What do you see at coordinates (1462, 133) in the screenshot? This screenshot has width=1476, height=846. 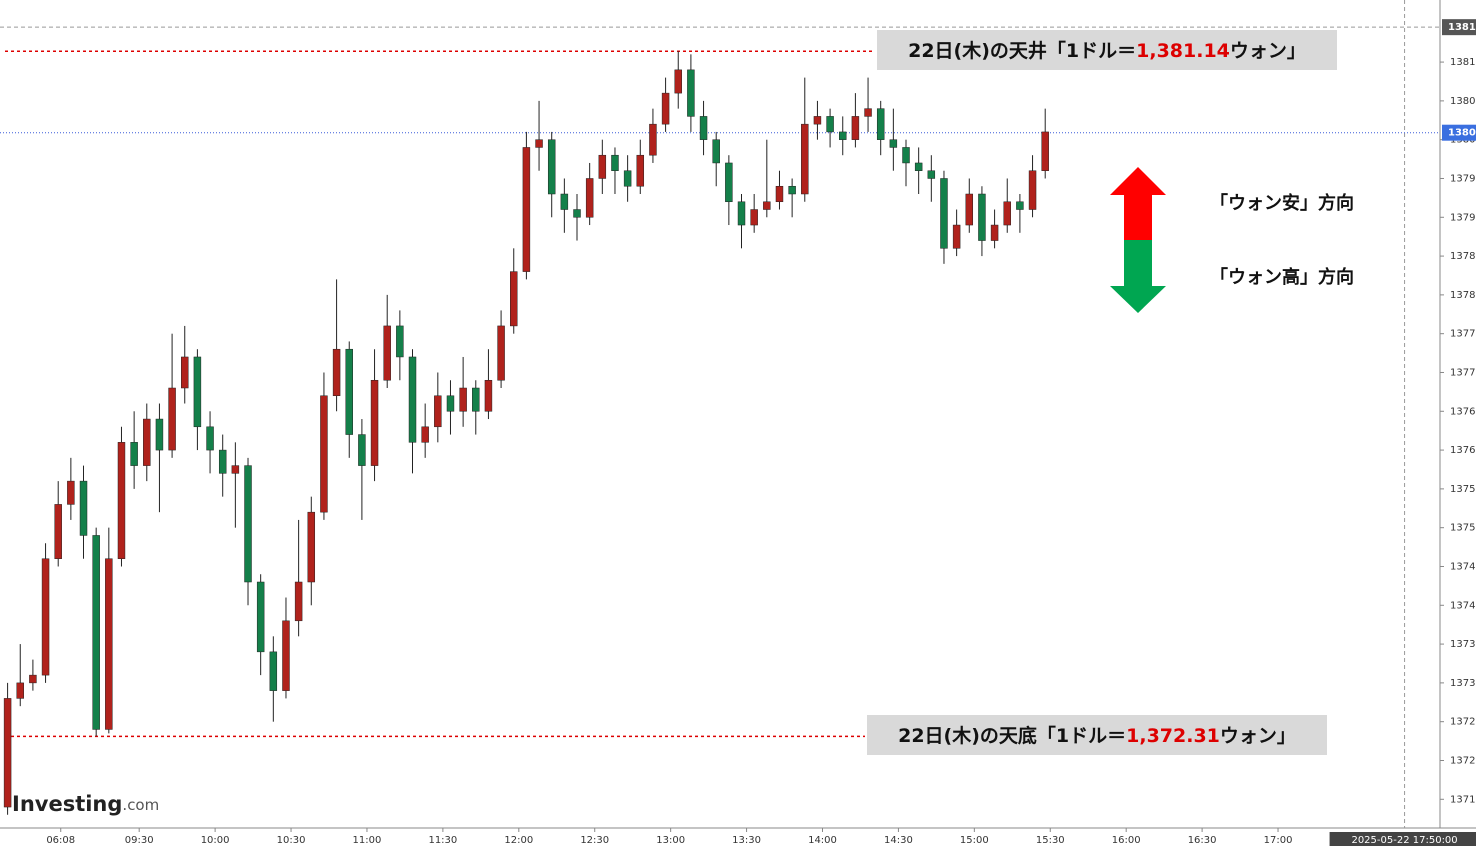 I see `last-price-label: 1380` at bounding box center [1462, 133].